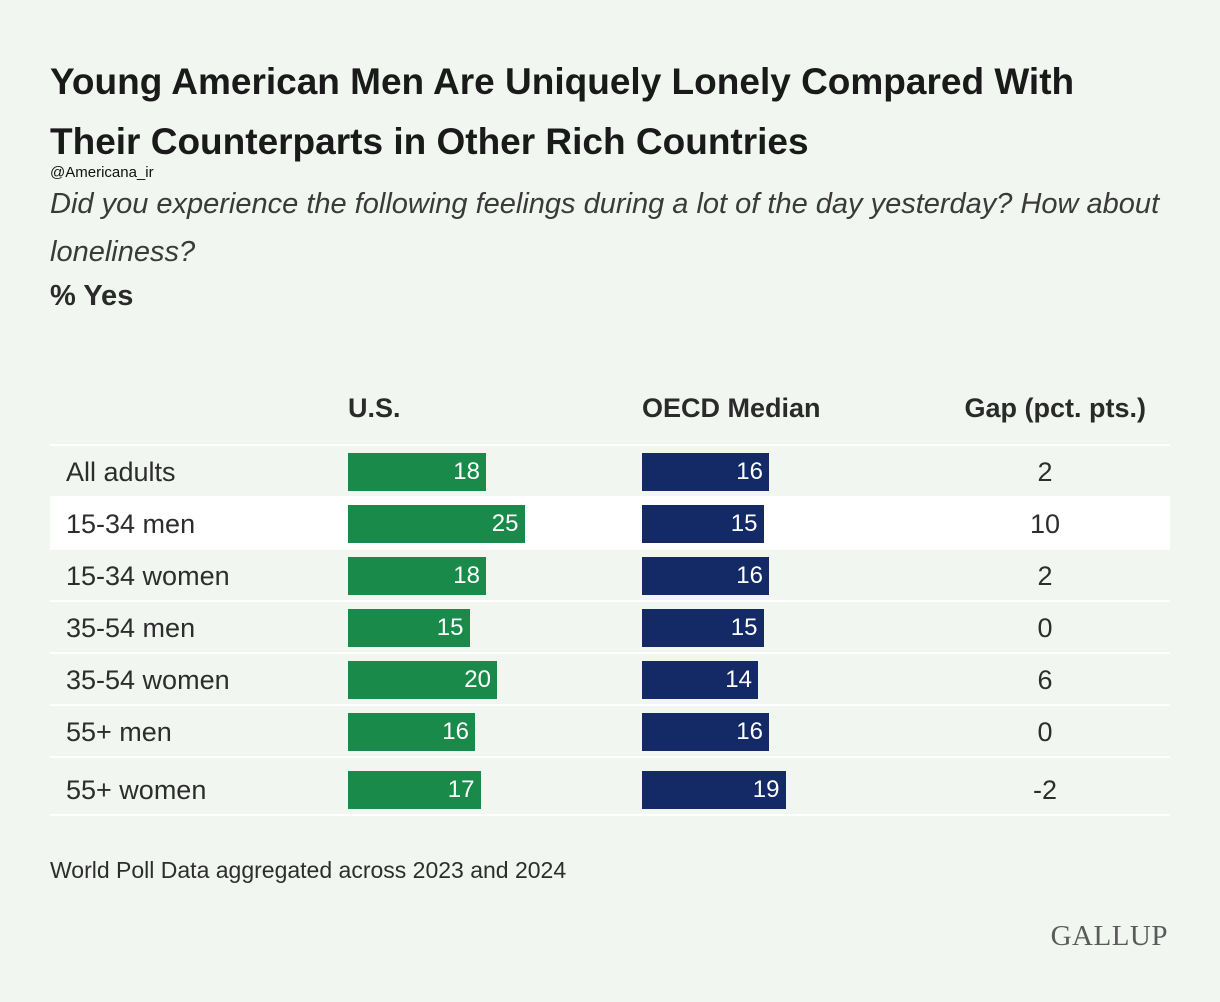 This screenshot has height=1002, width=1220. I want to click on gap-value: 10, so click(1045, 524).